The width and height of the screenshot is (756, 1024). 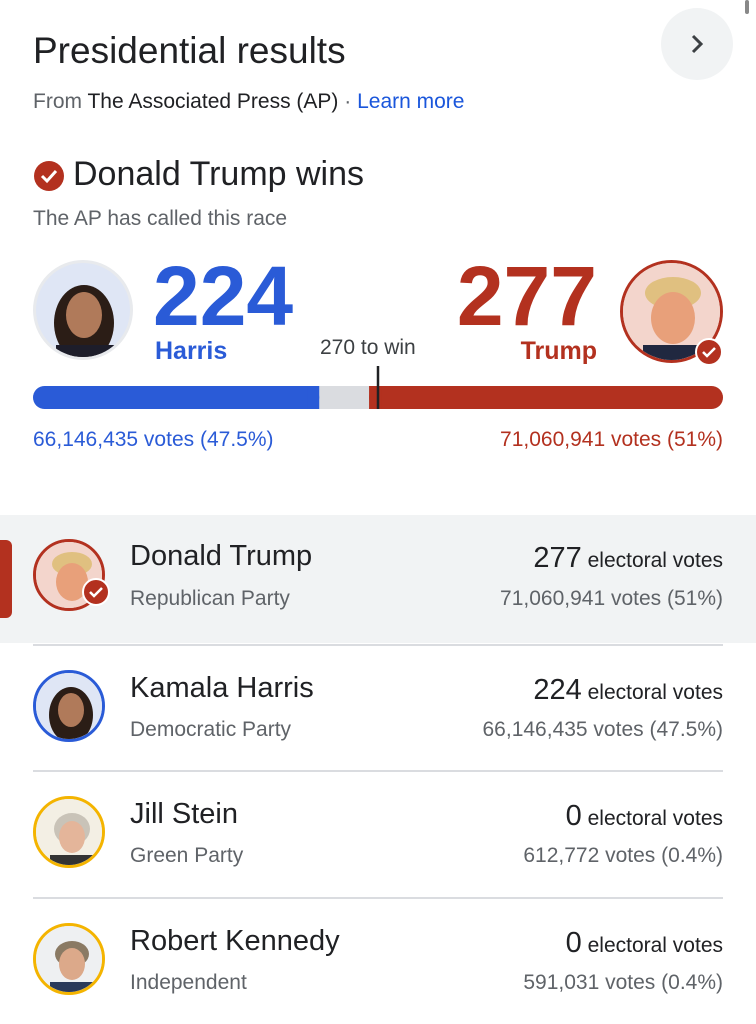 What do you see at coordinates (375, 397) in the screenshot?
I see `right-bar-fill` at bounding box center [375, 397].